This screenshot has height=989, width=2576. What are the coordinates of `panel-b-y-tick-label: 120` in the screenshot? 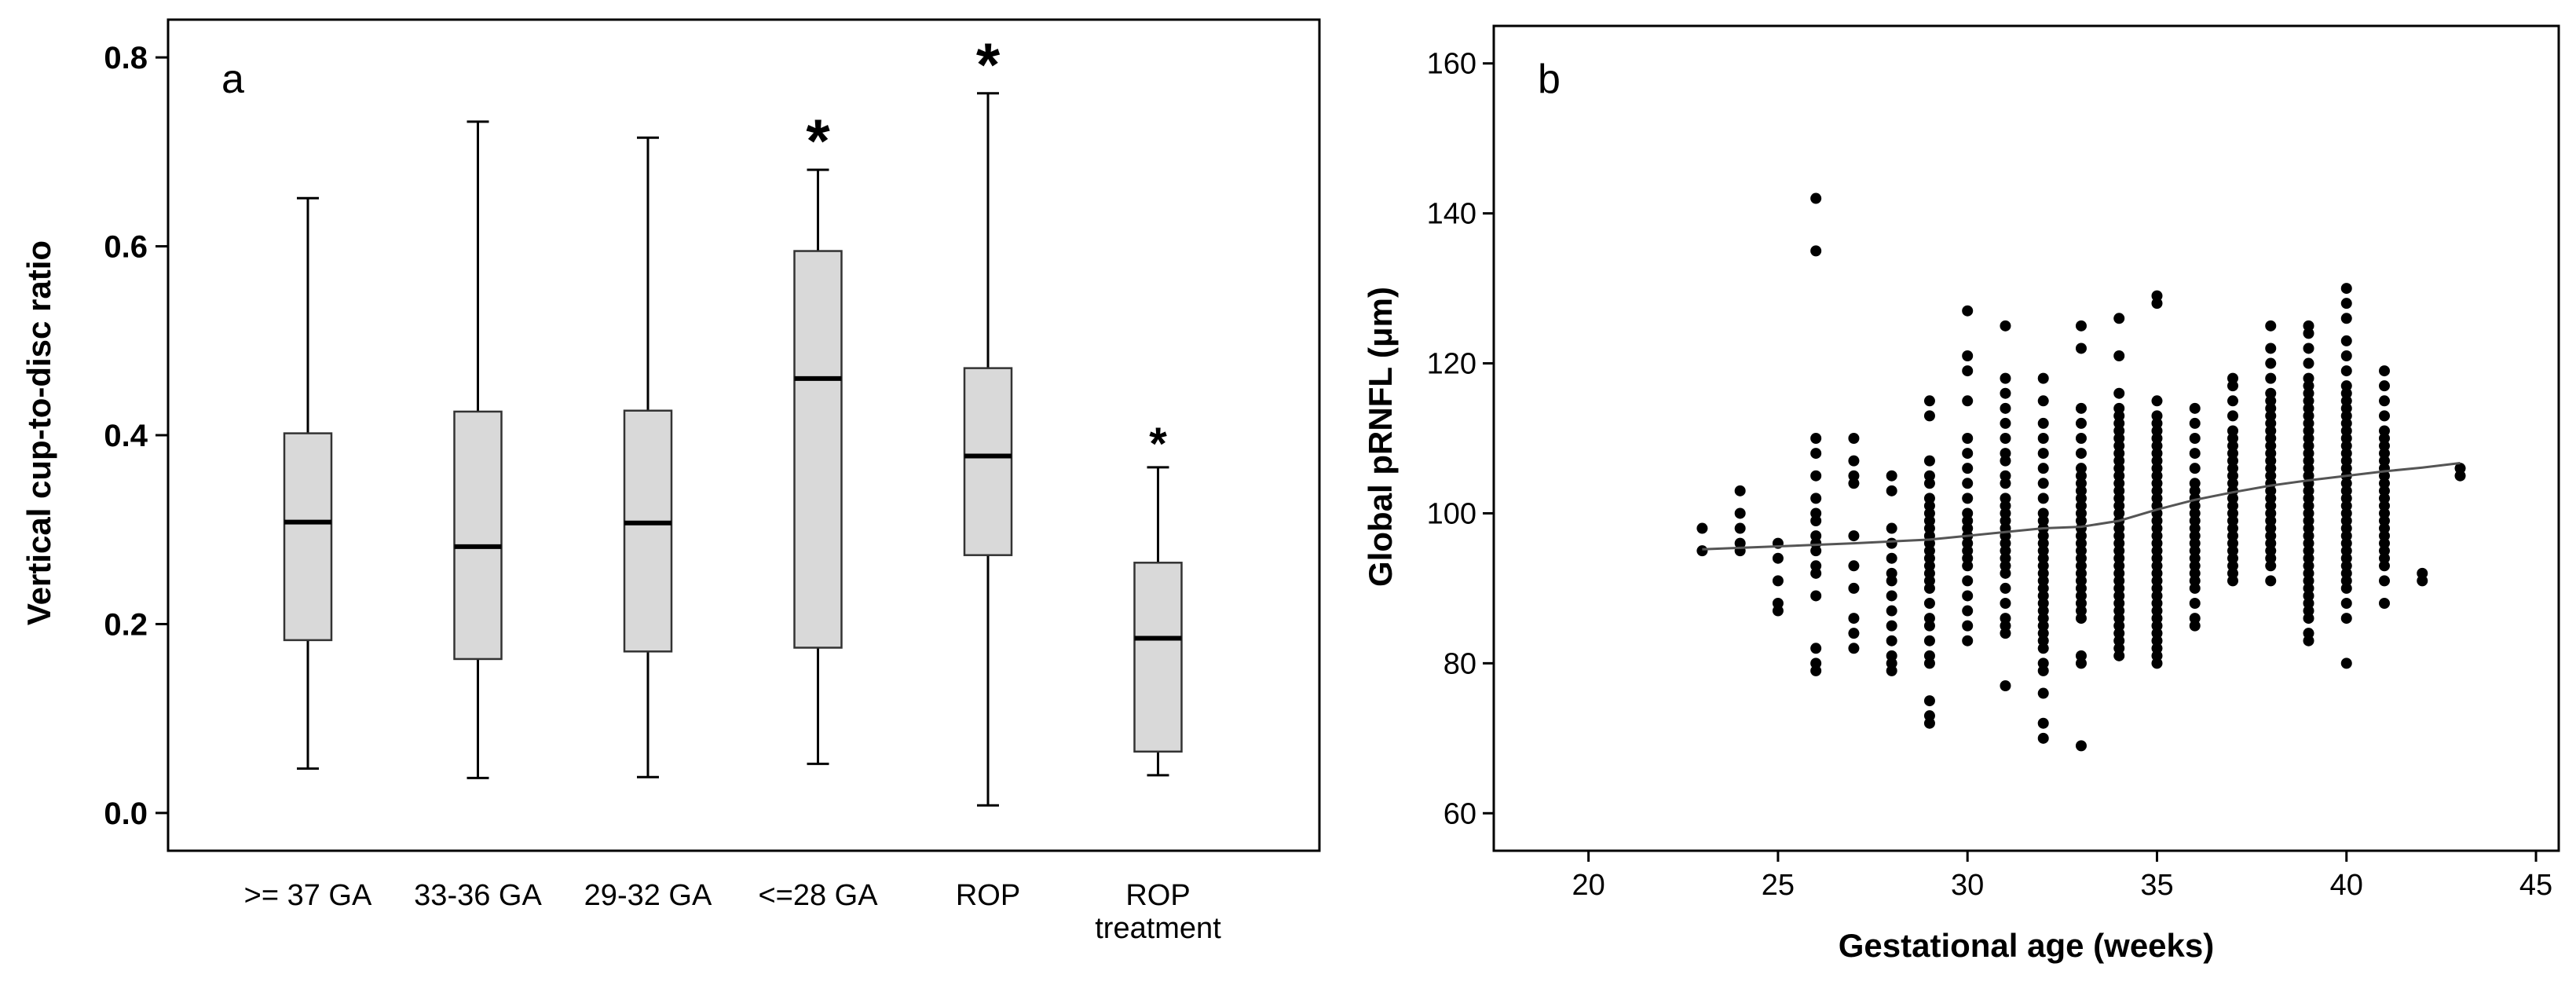 It's located at (1451, 364).